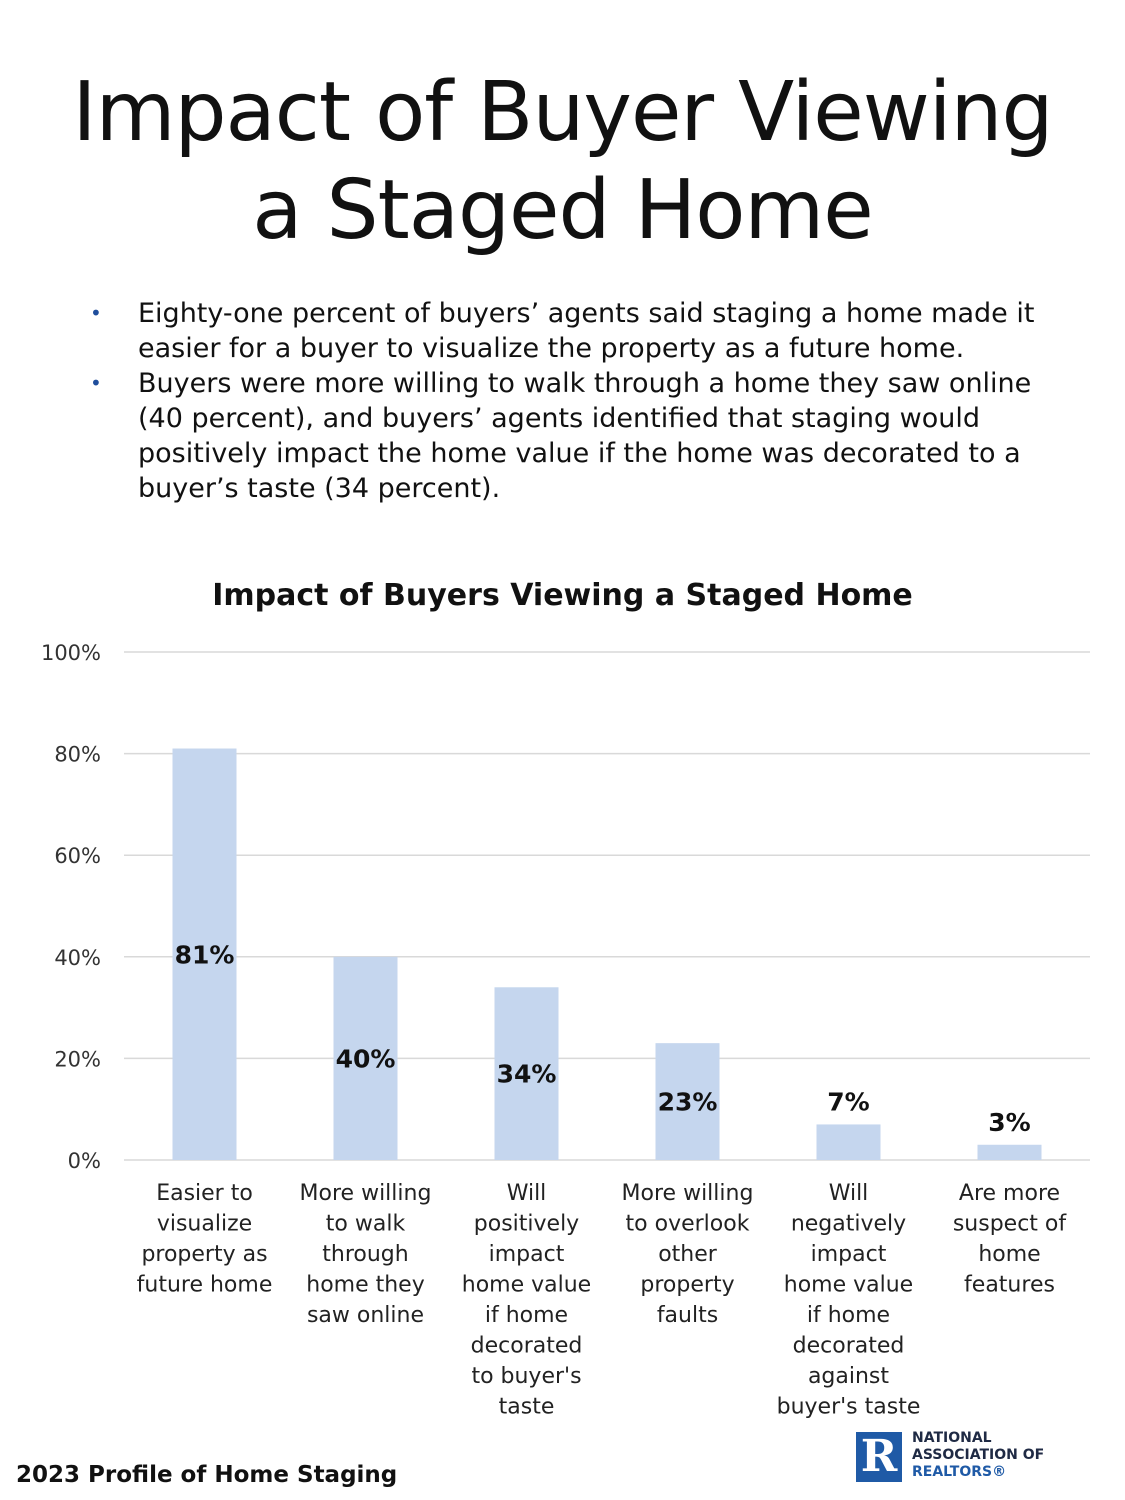 This screenshot has width=1125, height=1500. What do you see at coordinates (1010, 1224) in the screenshot?
I see `x-category-label: suspect of` at bounding box center [1010, 1224].